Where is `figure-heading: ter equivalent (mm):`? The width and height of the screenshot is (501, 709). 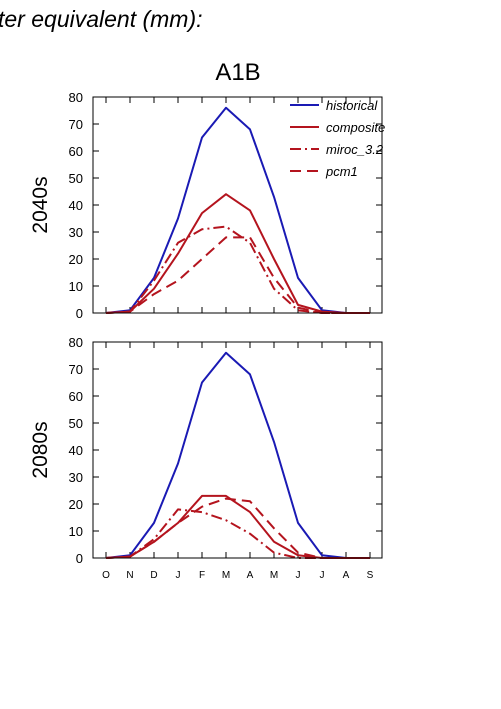 figure-heading: ter equivalent (mm): is located at coordinates (101, 19).